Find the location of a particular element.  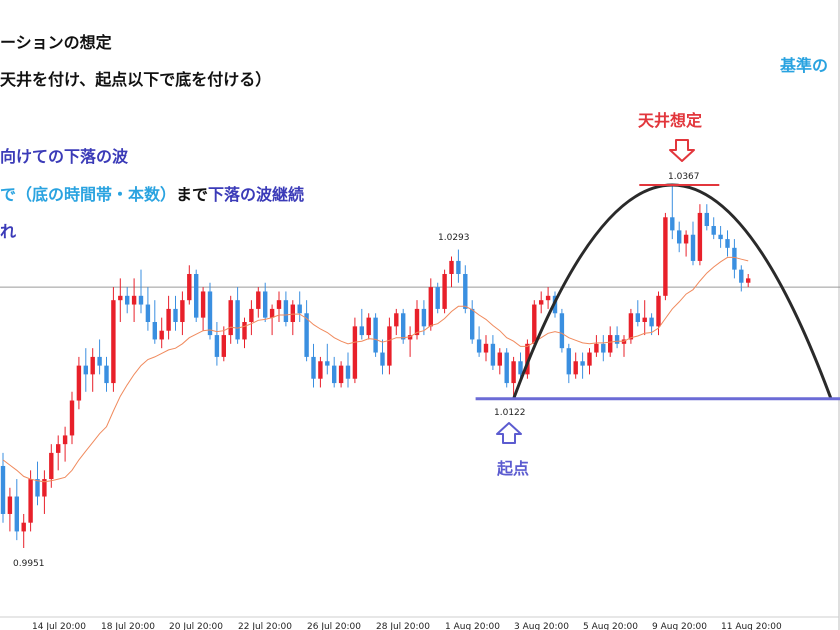

price-label-mid-high: 1.0293 is located at coordinates (454, 238).